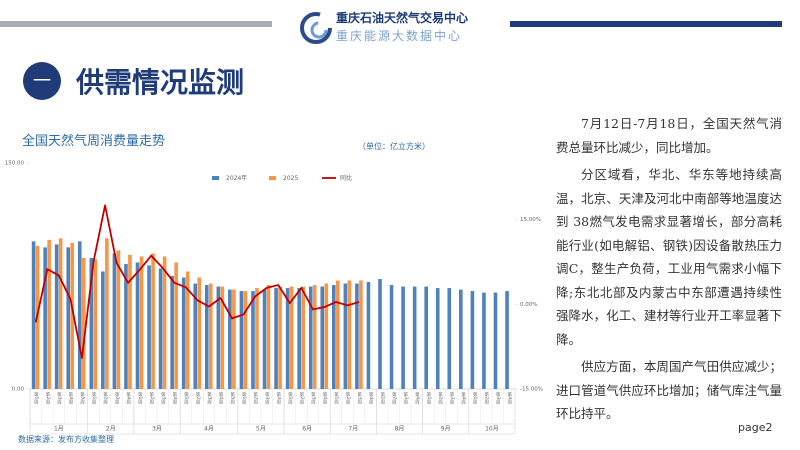 This screenshot has width=800, height=450. Describe the element at coordinates (755, 427) in the screenshot. I see `page-number: page2` at that location.